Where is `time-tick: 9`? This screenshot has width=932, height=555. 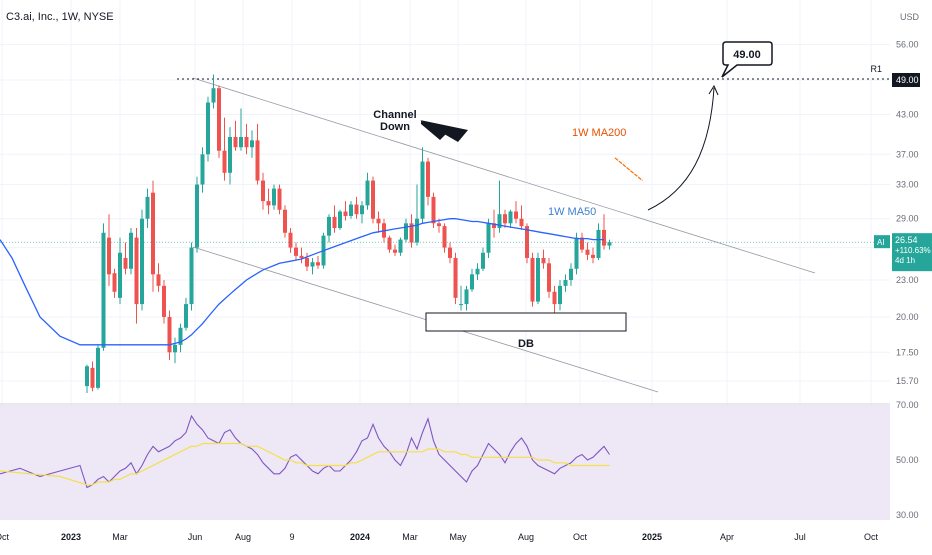
time-tick: 9 is located at coordinates (291, 537).